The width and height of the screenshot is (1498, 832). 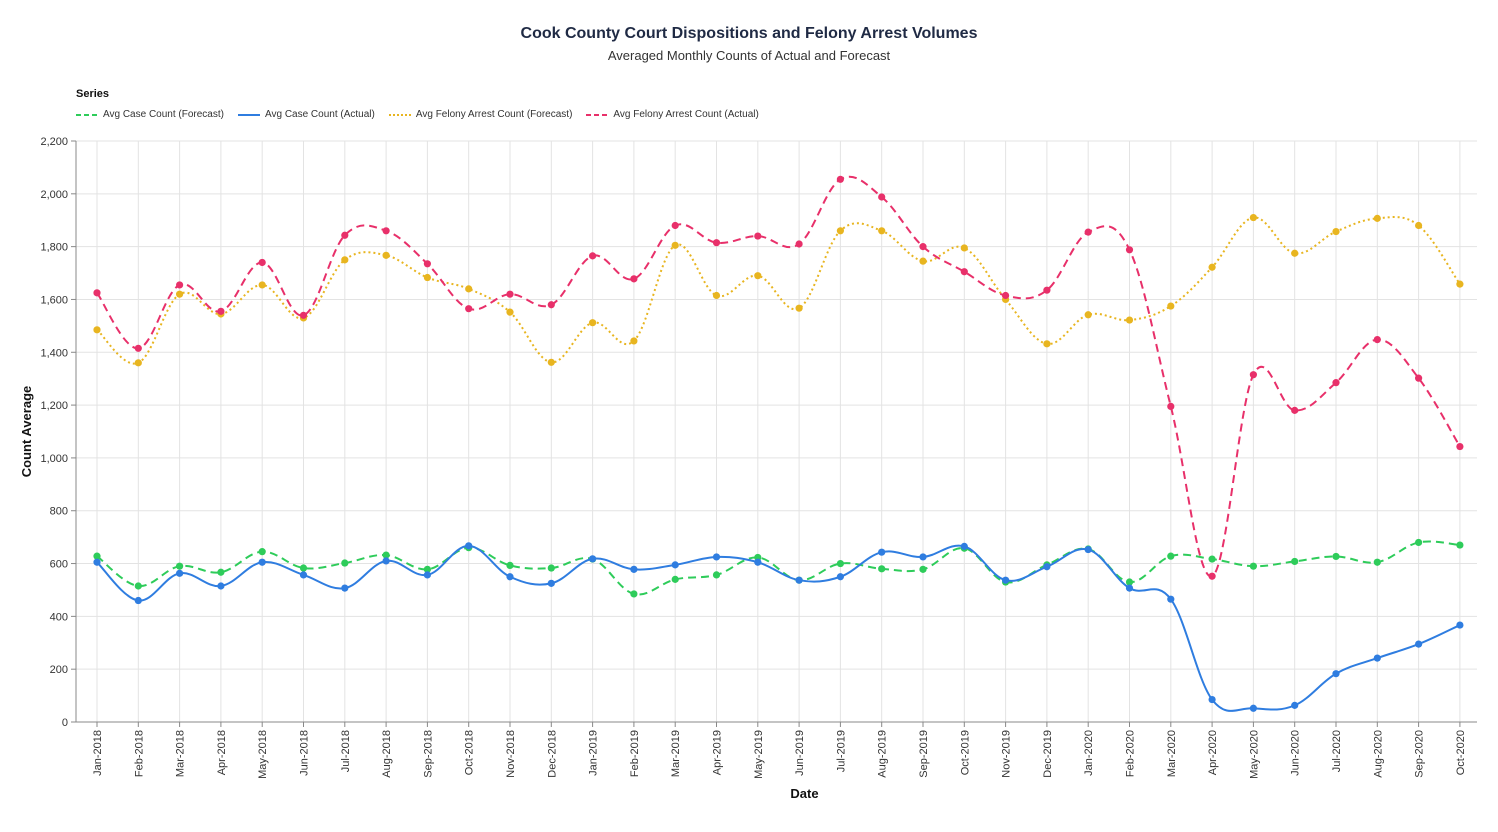 I want to click on x-tick-label: Aug-2019, so click(x=883, y=754).